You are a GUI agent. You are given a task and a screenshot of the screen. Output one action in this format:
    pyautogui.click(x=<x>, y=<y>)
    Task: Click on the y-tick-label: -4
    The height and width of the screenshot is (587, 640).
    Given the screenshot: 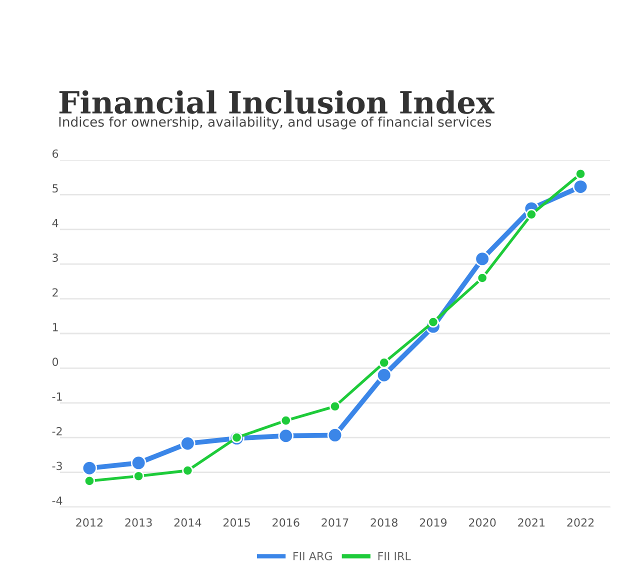 What is the action you would take?
    pyautogui.click(x=57, y=500)
    